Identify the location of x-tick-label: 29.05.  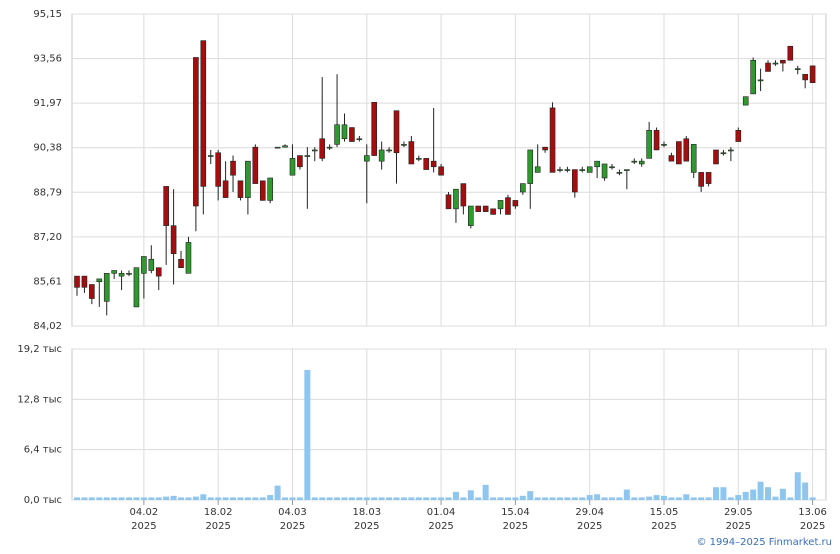
(738, 512).